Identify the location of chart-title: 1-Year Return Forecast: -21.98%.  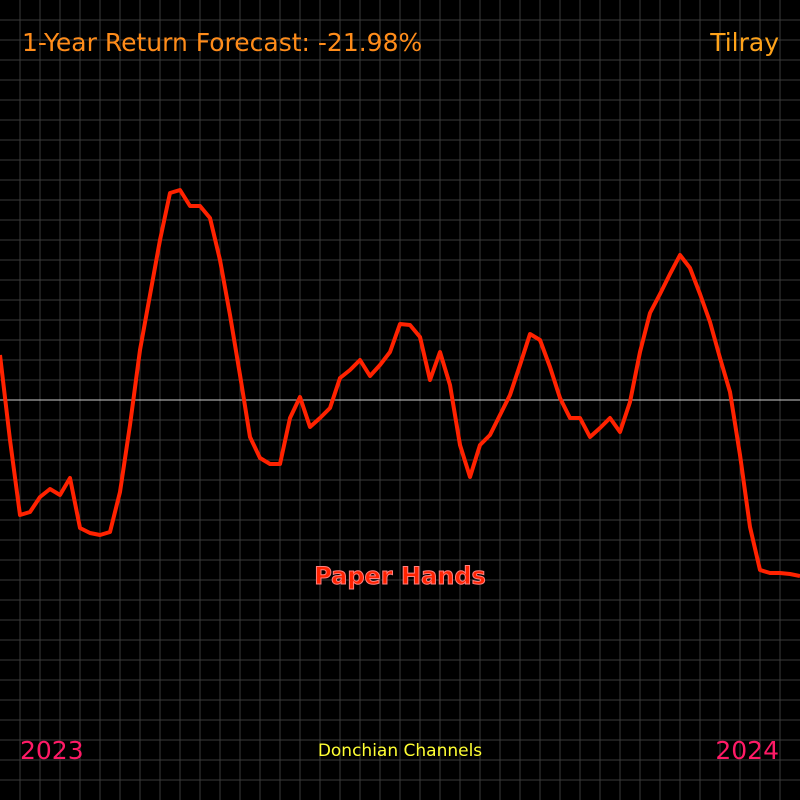
(222, 42).